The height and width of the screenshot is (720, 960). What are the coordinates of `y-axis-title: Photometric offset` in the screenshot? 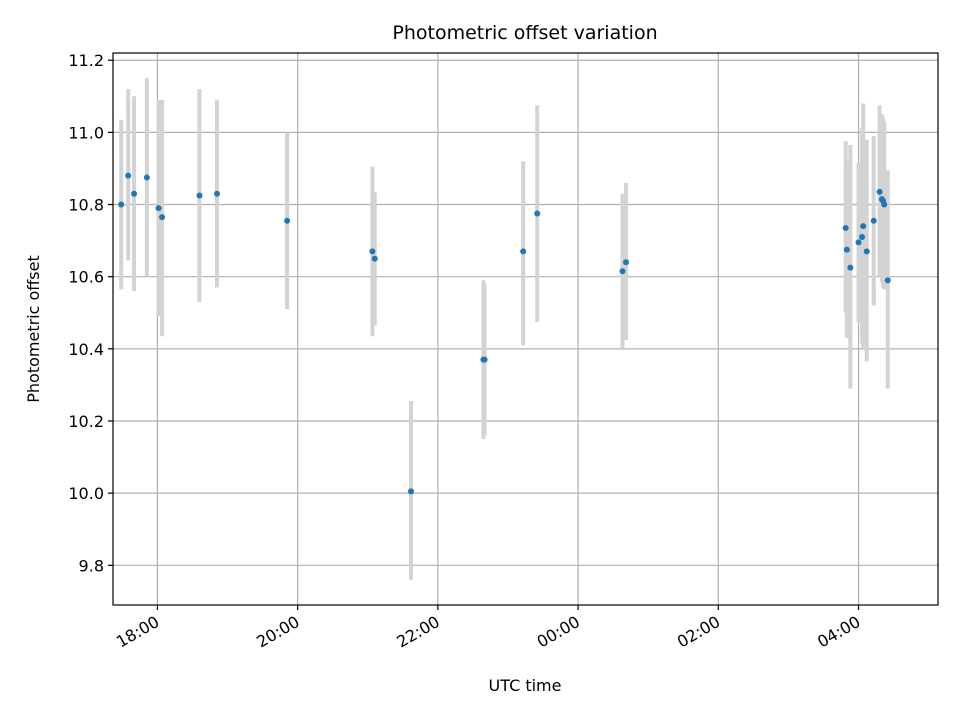 It's located at (33, 329).